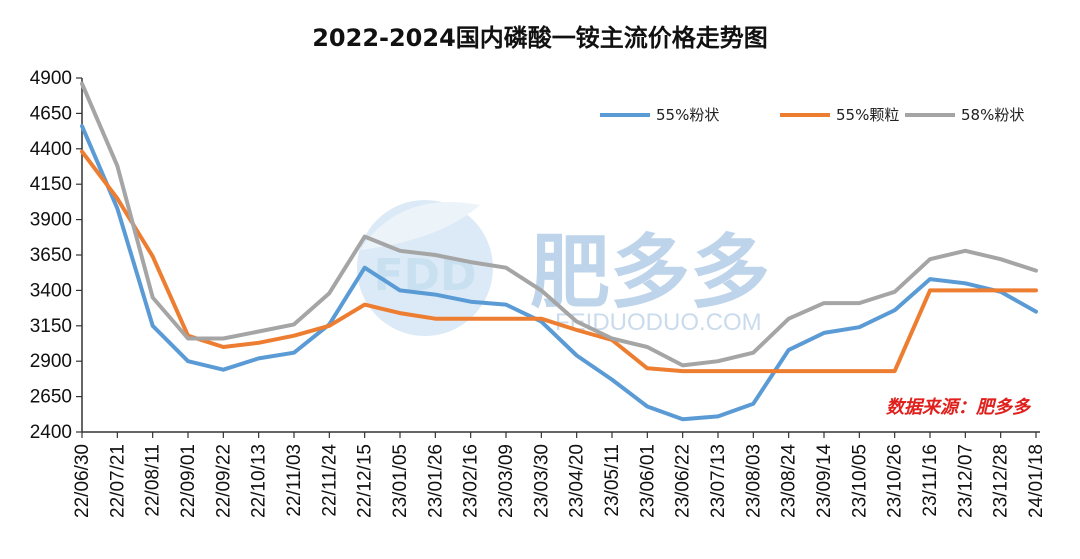 The width and height of the screenshot is (1080, 559). What do you see at coordinates (51, 149) in the screenshot?
I see `y-tick-label: 4400` at bounding box center [51, 149].